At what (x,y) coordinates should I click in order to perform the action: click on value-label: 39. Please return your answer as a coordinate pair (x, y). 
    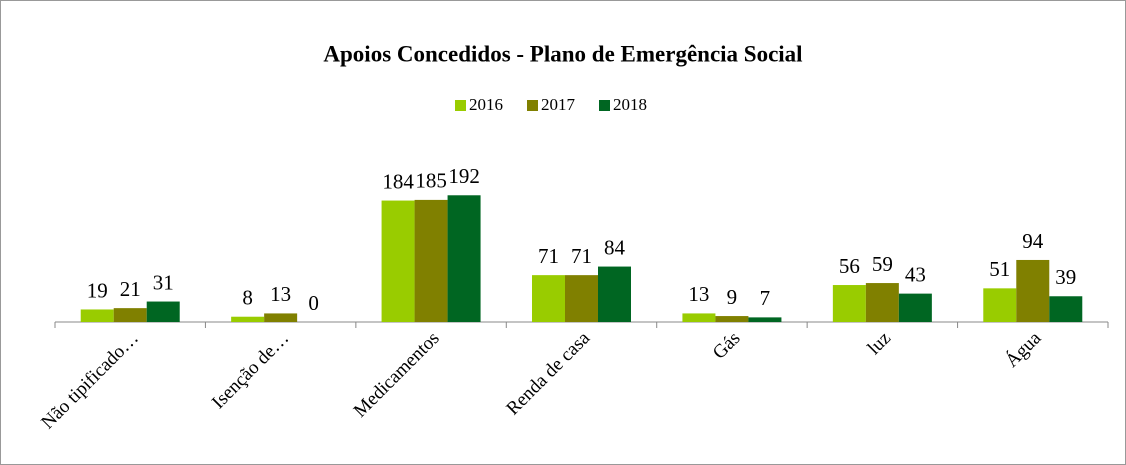
    Looking at the image, I should click on (1065, 277).